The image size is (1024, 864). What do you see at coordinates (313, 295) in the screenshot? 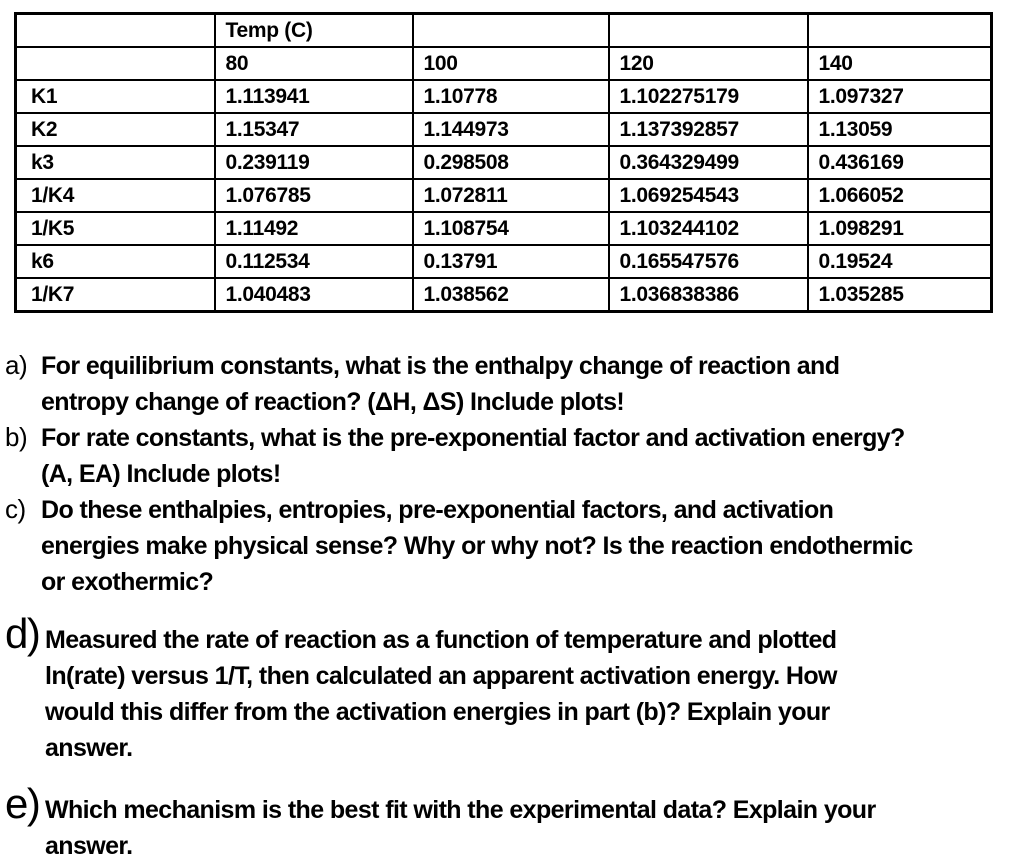
I see `value-cell: 1.040483` at bounding box center [313, 295].